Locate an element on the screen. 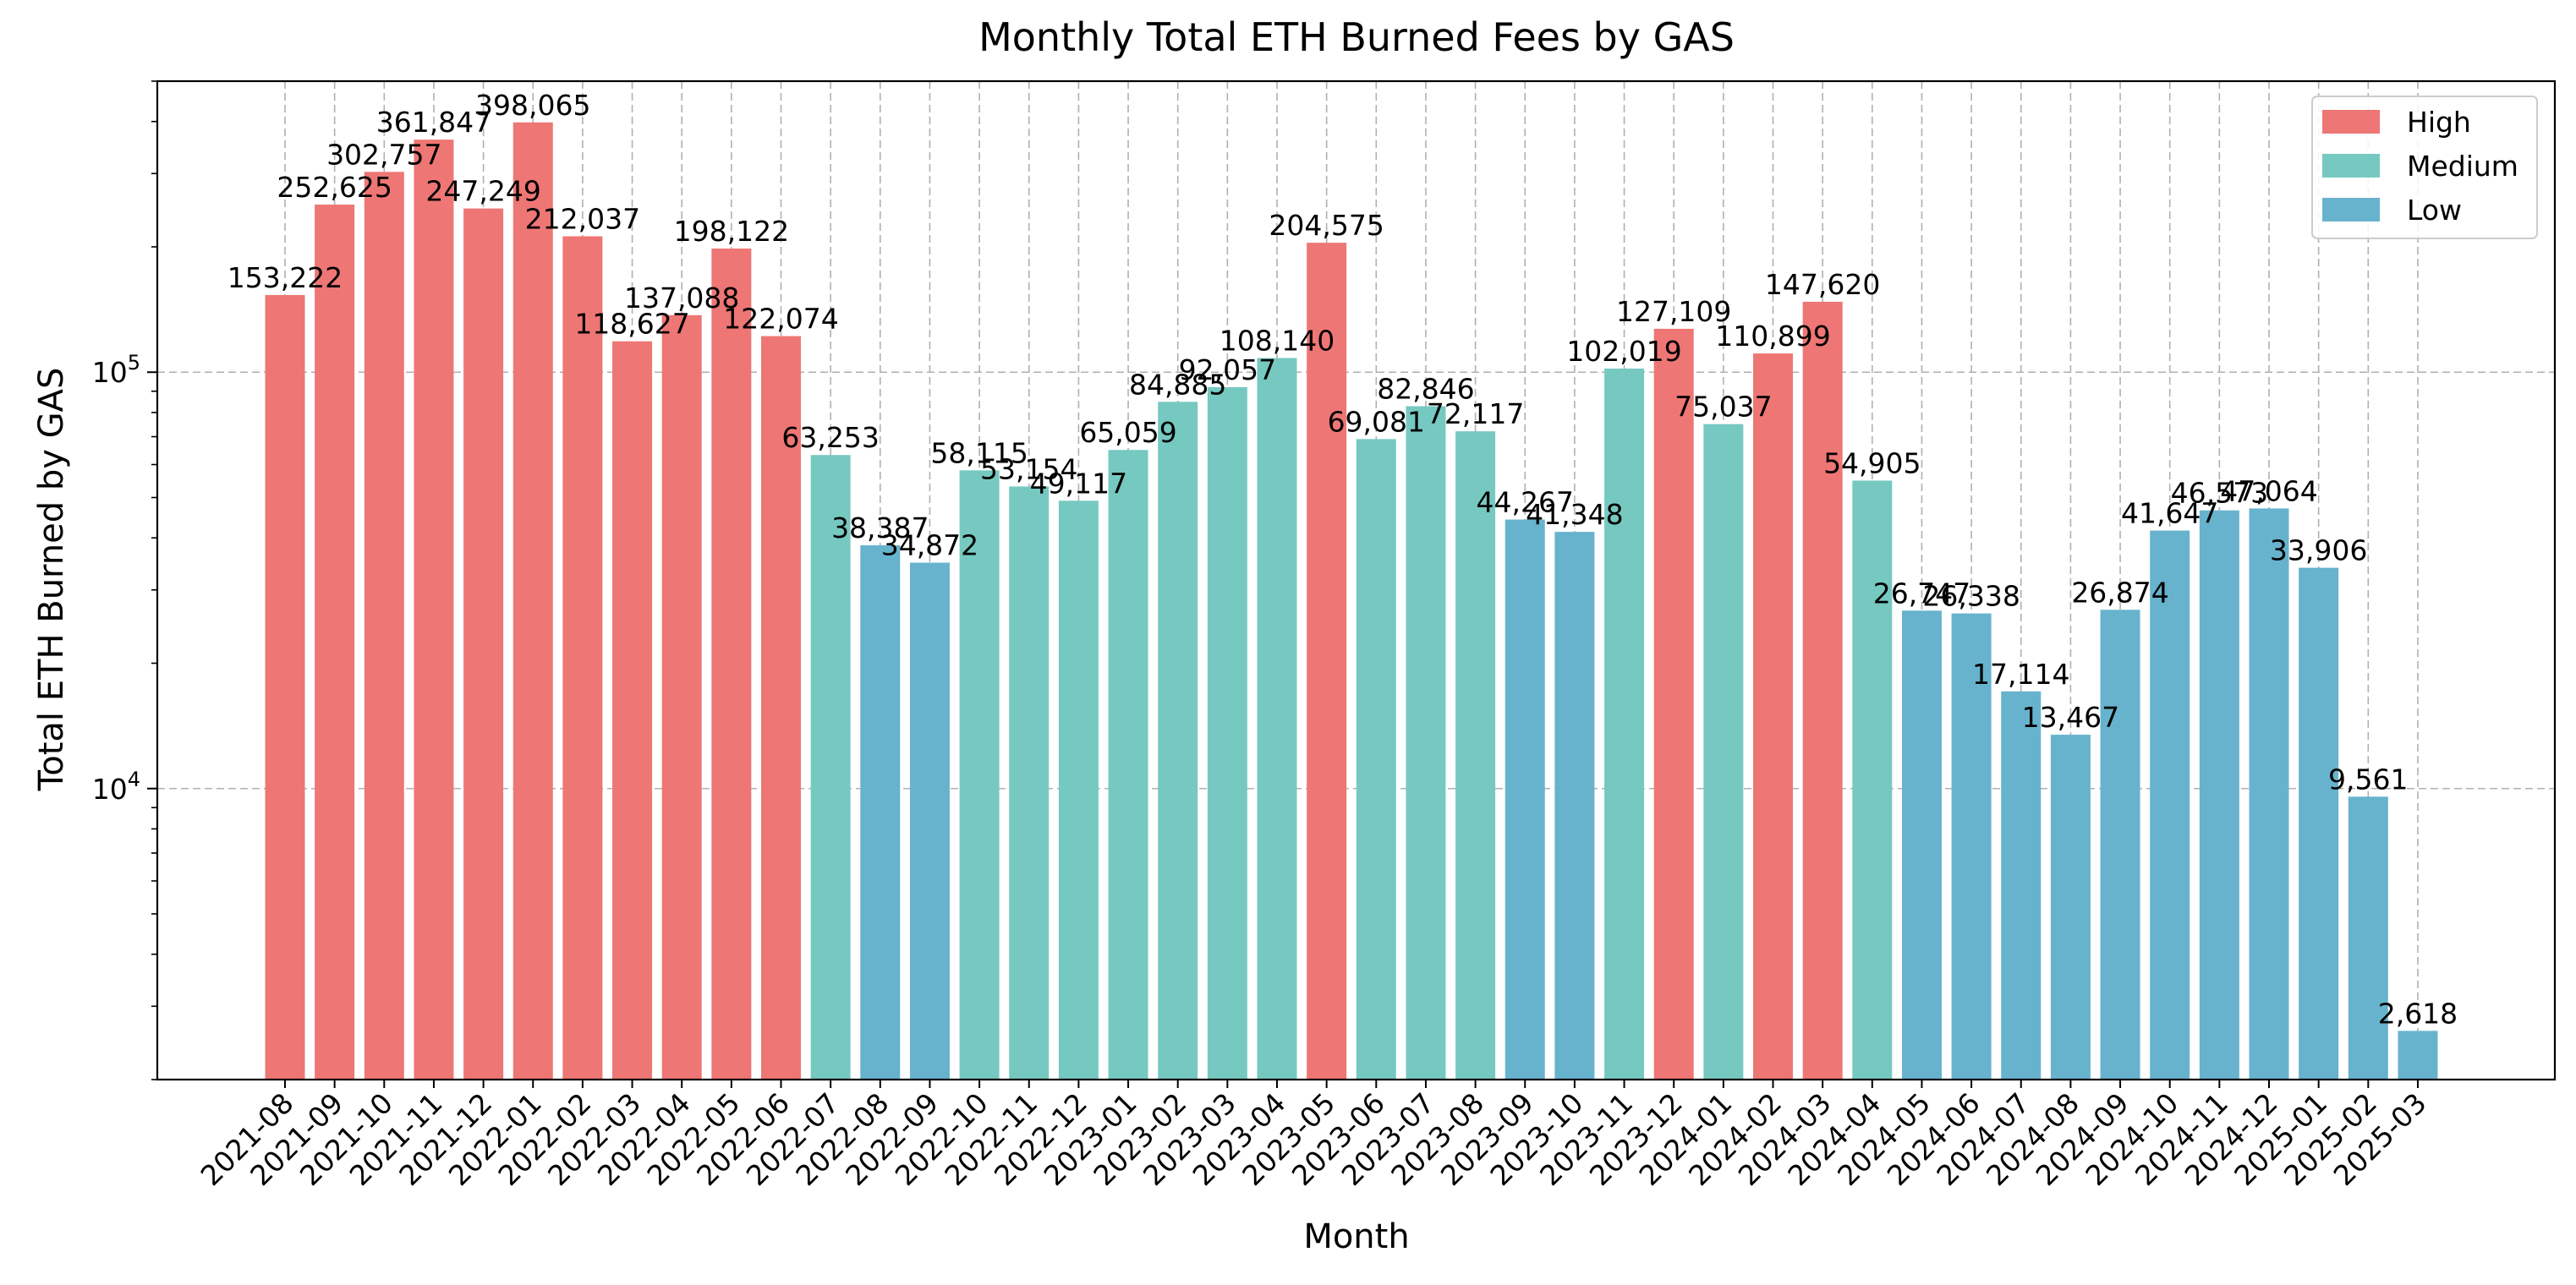 This screenshot has height=1285, width=2576. legend-swatch-medium is located at coordinates (2351, 166).